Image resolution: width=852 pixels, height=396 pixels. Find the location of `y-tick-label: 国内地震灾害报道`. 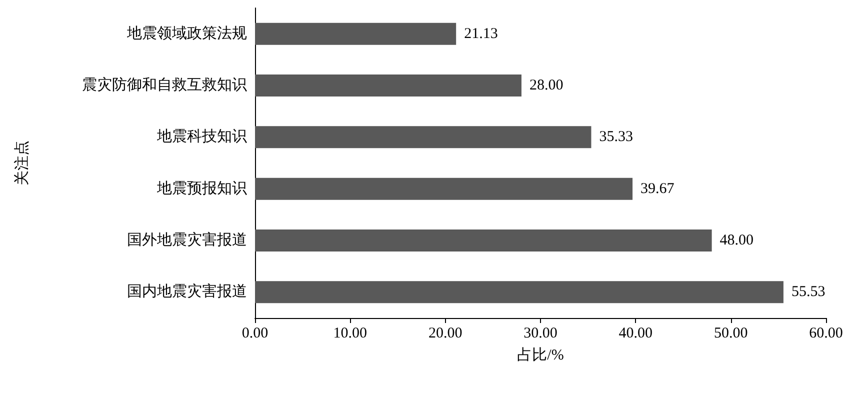

y-tick-label: 国内地震灾害报道 is located at coordinates (187, 291).